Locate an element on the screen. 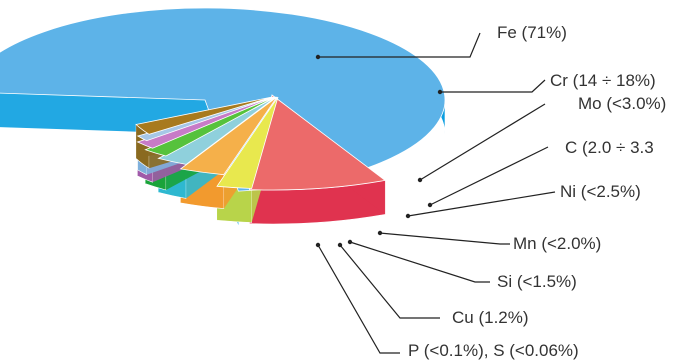 Image resolution: width=699 pixels, height=361 pixels. slice-label-0: Fe (71%) is located at coordinates (532, 32).